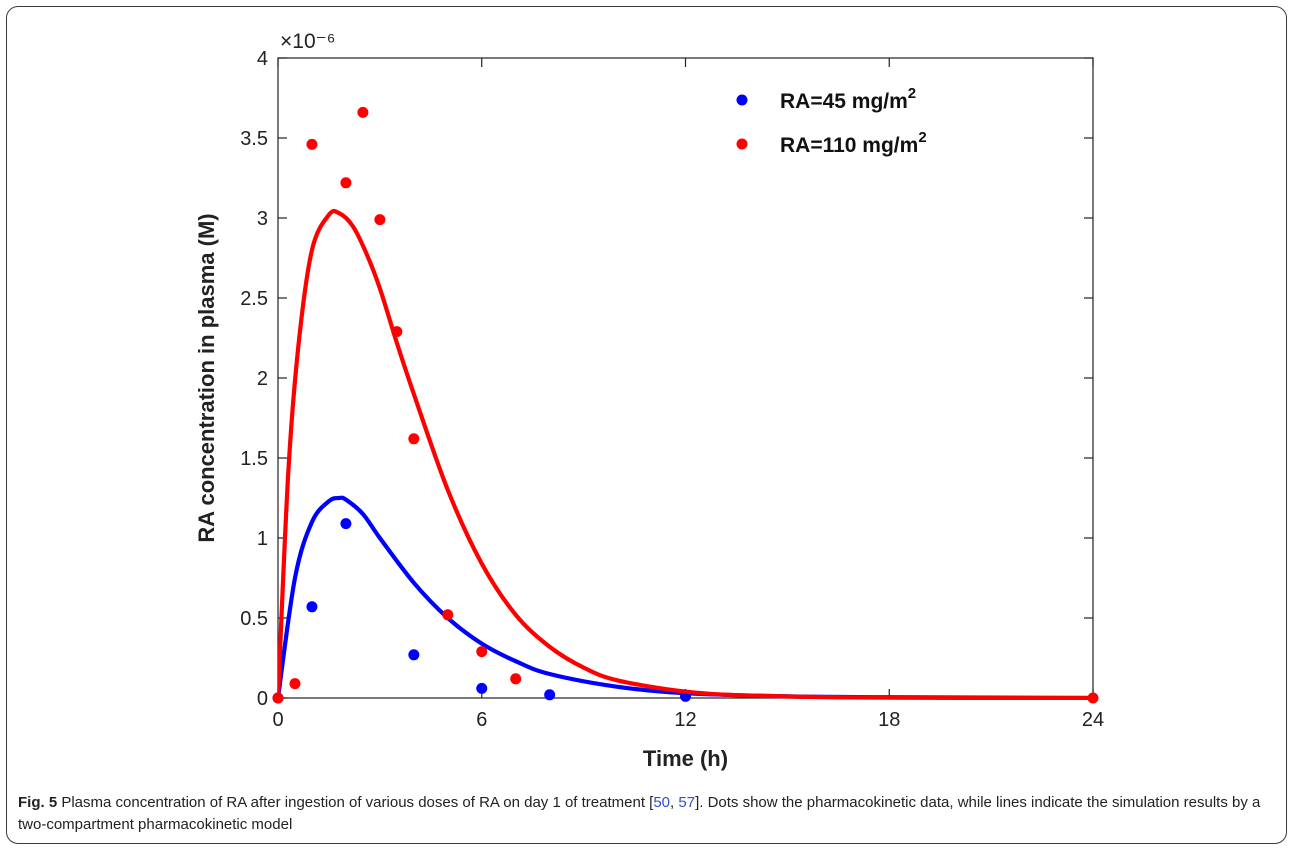 This screenshot has height=850, width=1295. Describe the element at coordinates (262, 219) in the screenshot. I see `y-tick-label: 3` at that location.